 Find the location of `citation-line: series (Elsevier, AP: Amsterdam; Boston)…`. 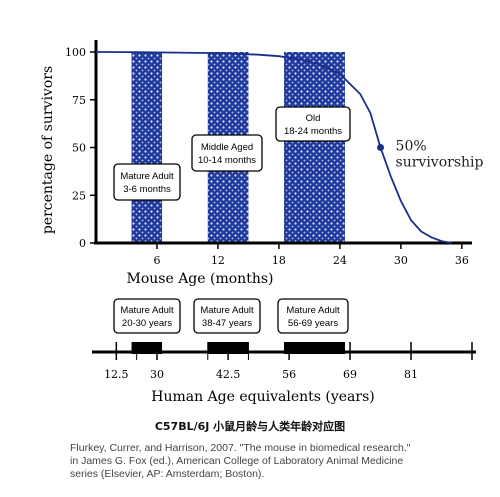

citation-line: series (Elsevier, AP: Amsterdam; Boston)… is located at coordinates (167, 474).